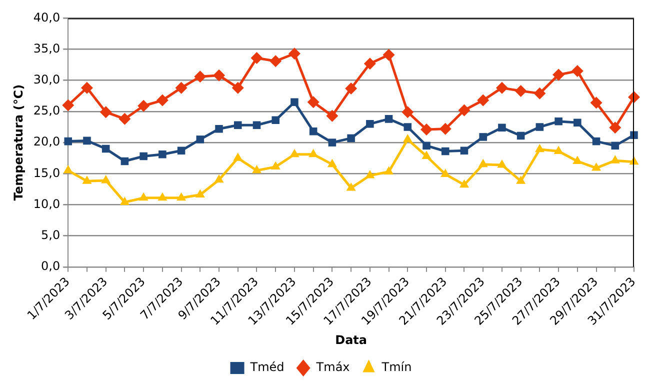  What do you see at coordinates (46, 141) in the screenshot?
I see `y-tick-label: 20,0` at bounding box center [46, 141].